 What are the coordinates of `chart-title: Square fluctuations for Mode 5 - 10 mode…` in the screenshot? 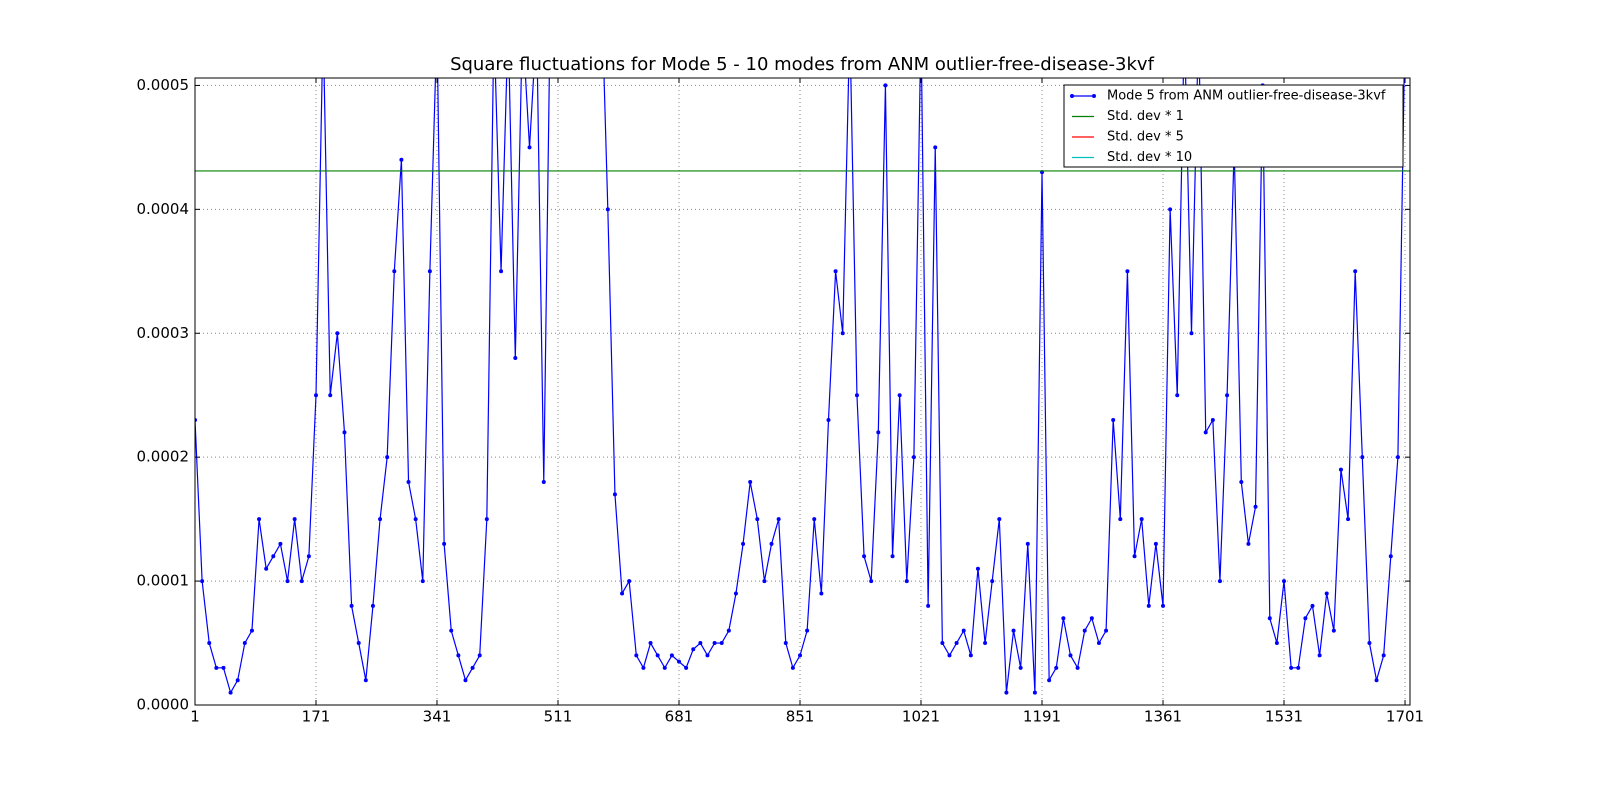 It's located at (802, 64).